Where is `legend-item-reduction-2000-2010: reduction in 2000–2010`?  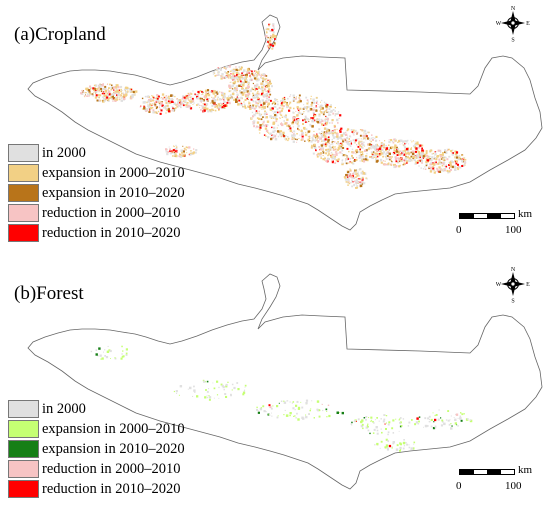 legend-item-reduction-2000-2010: reduction in 2000–2010 is located at coordinates (96, 469).